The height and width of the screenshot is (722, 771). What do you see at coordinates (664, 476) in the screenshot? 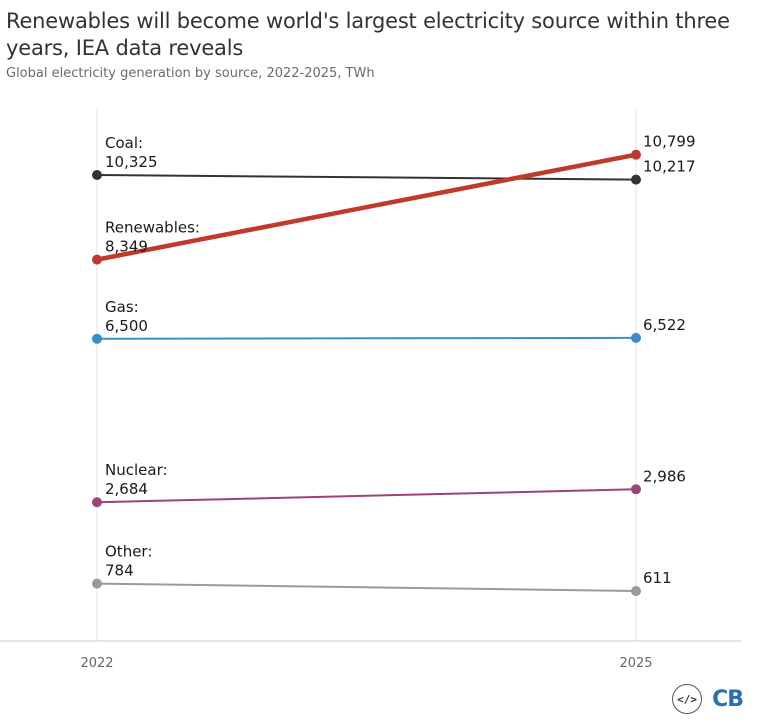
I see `data-label-nuclear-2025: 2,986` at bounding box center [664, 476].